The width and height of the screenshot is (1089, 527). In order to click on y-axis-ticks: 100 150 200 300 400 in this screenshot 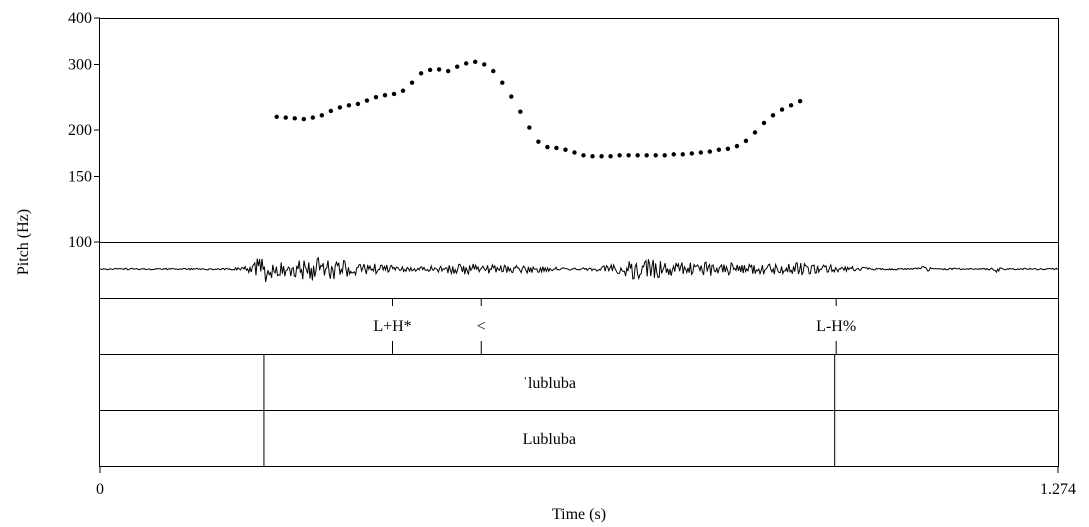, I will do `click(84, 130)`.